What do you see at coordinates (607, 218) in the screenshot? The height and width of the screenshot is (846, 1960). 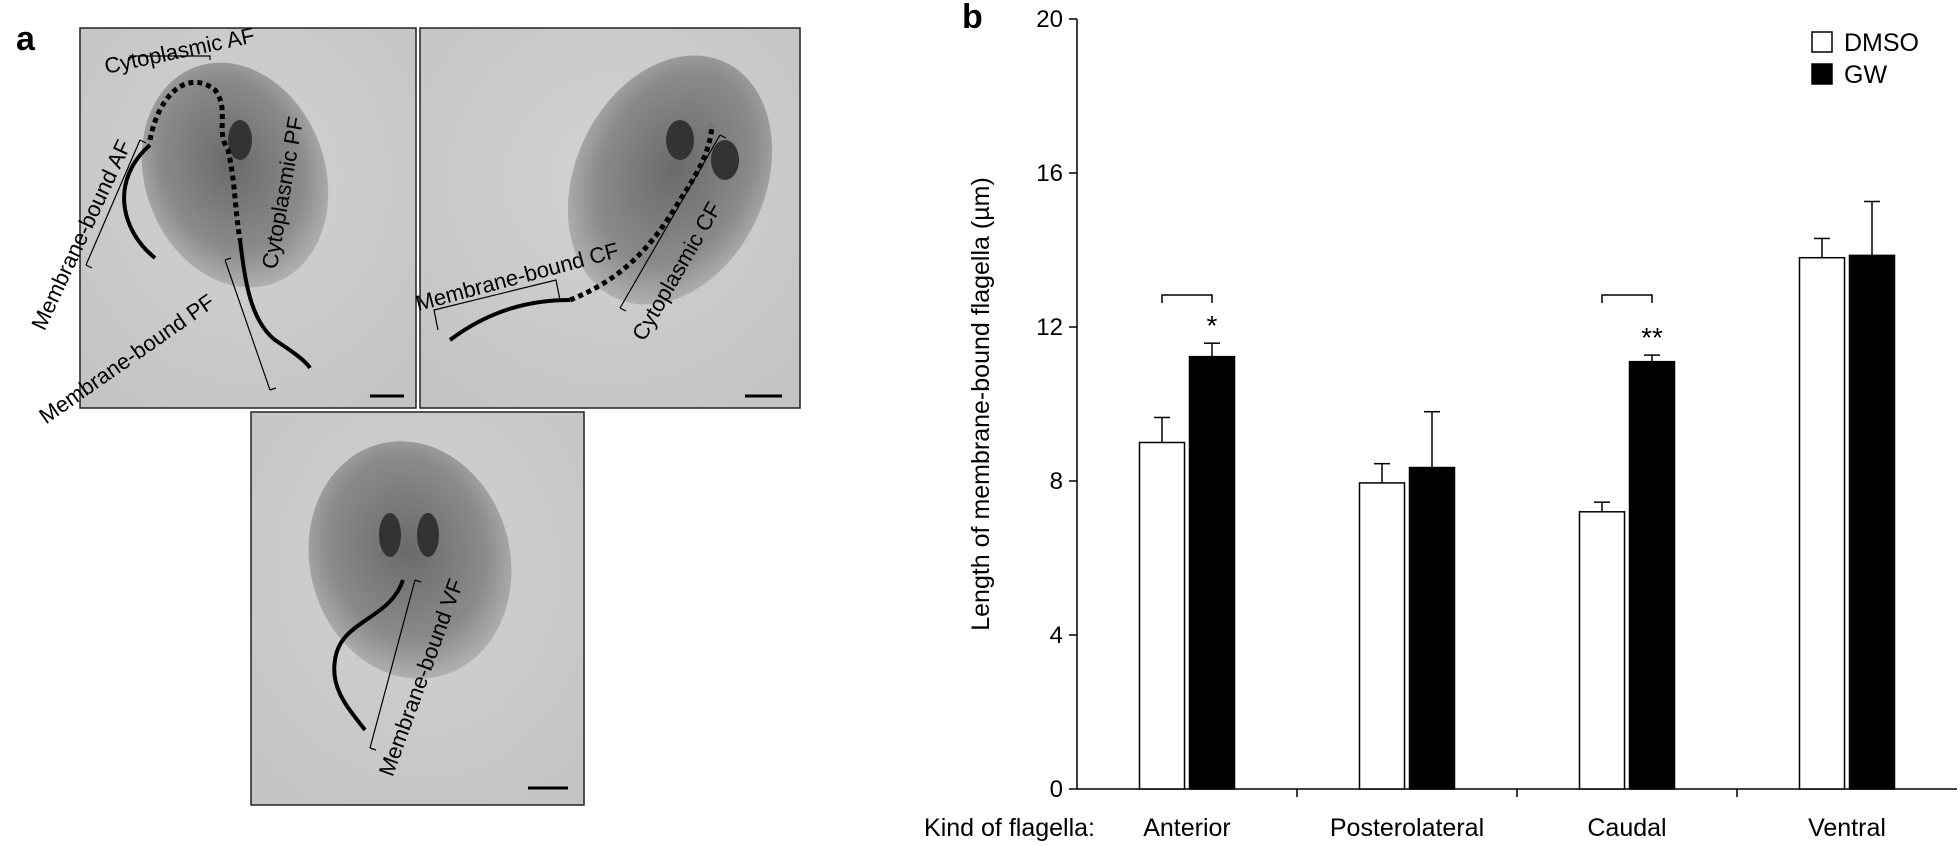 I see `micrograph: Membrane-bound CF Cytoplasmic CF` at bounding box center [607, 218].